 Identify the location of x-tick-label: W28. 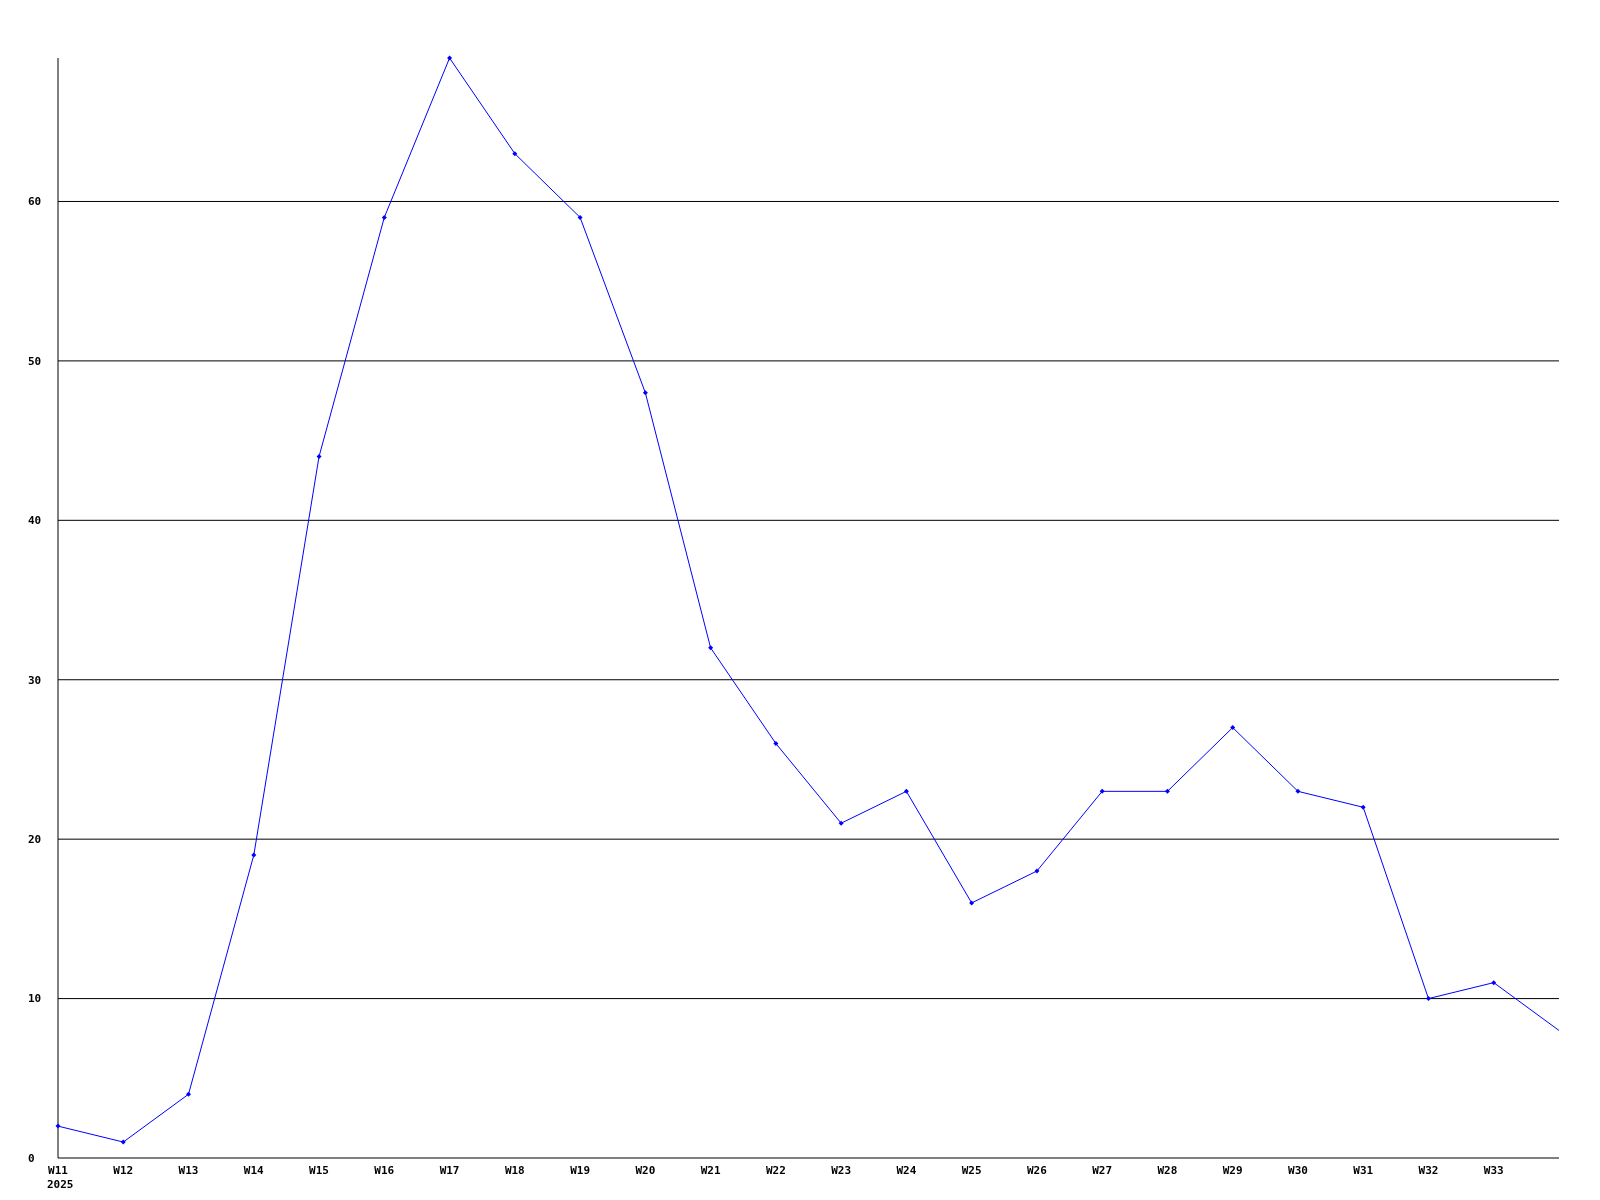
(1167, 1170).